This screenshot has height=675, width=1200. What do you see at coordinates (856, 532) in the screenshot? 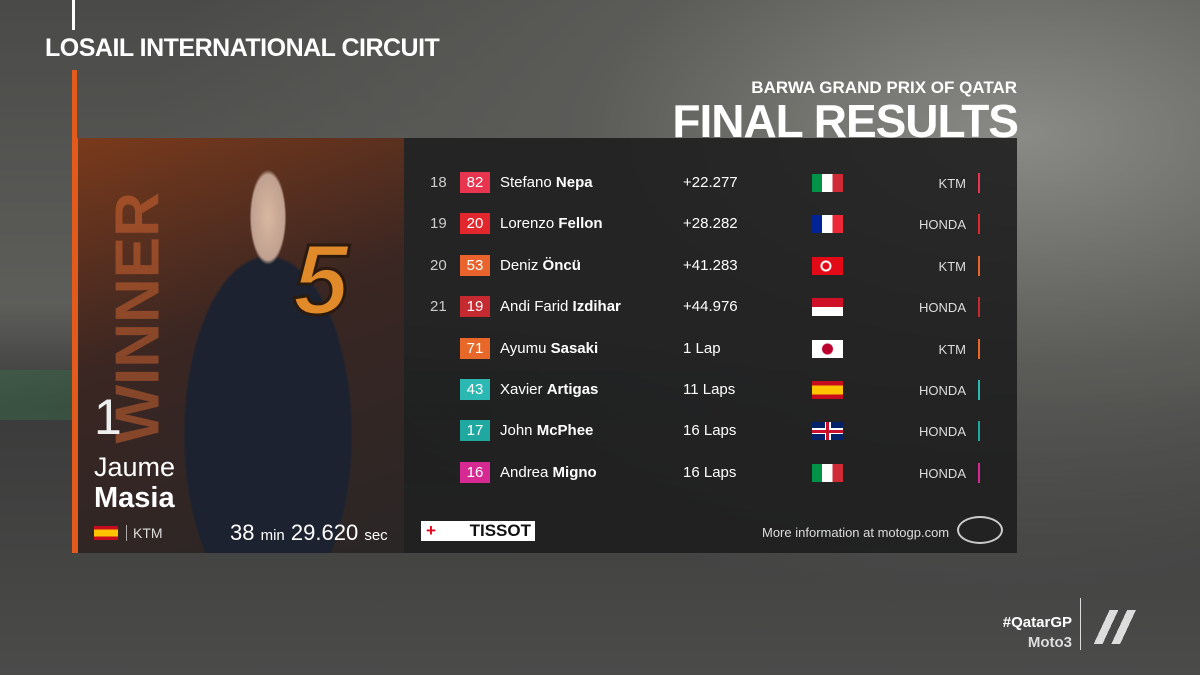
I see `info: More information at motogp.com` at bounding box center [856, 532].